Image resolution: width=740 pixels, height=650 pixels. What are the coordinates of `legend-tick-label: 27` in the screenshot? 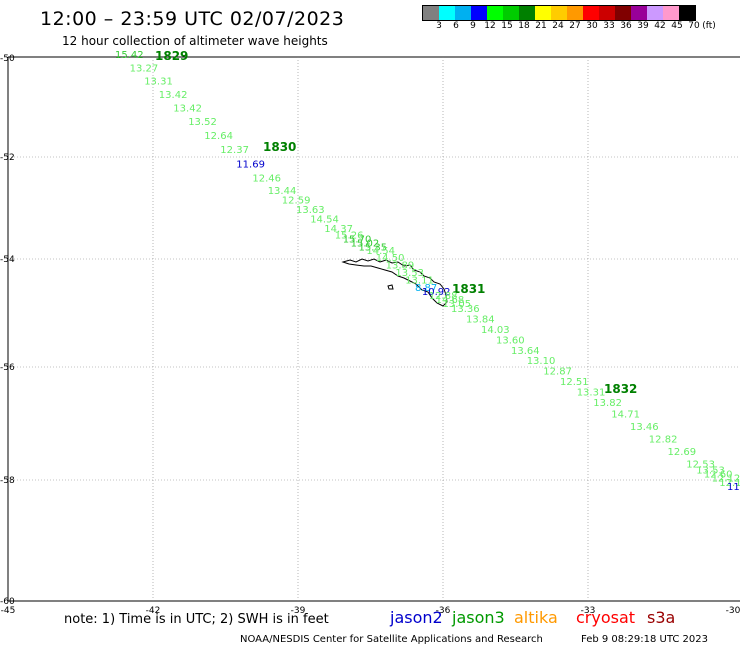 It's located at (575, 26).